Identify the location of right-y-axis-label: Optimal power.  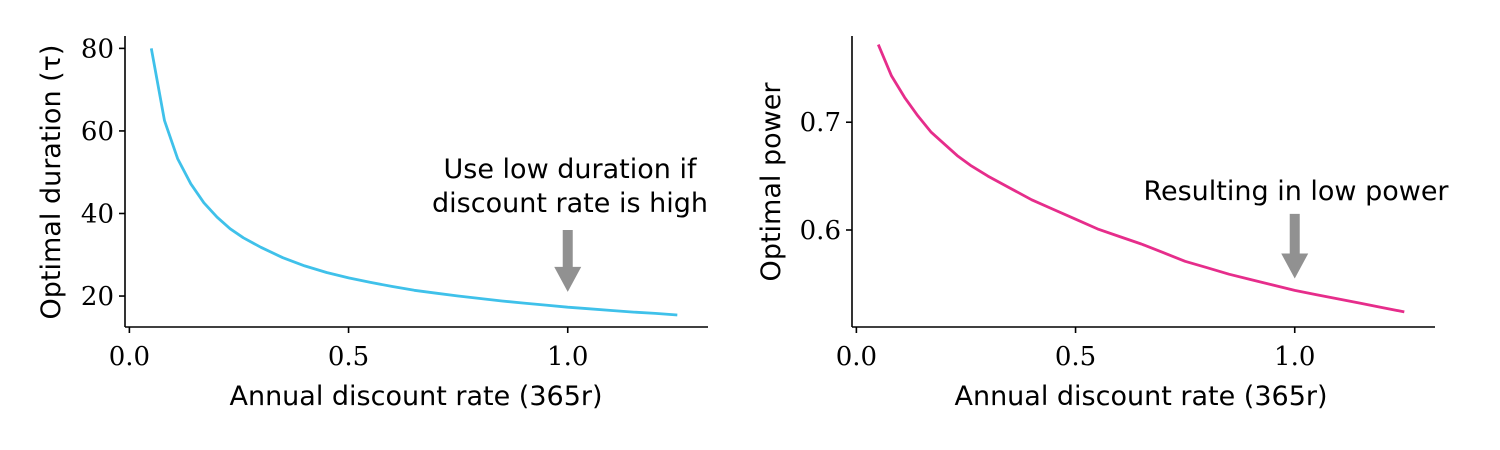
(771, 182).